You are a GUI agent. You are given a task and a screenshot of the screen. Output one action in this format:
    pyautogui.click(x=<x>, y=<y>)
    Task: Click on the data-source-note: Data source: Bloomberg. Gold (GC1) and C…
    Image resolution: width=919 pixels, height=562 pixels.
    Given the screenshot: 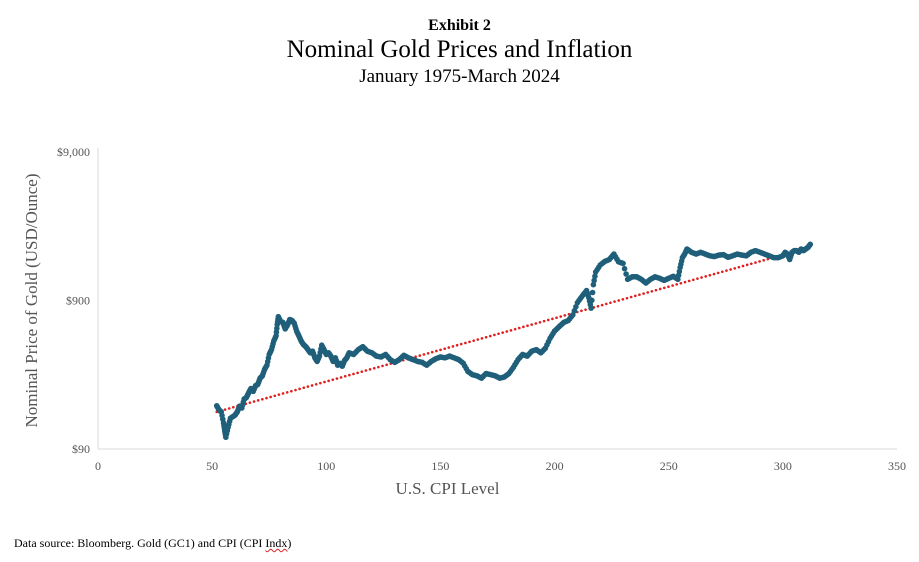 What is the action you would take?
    pyautogui.click(x=152, y=543)
    